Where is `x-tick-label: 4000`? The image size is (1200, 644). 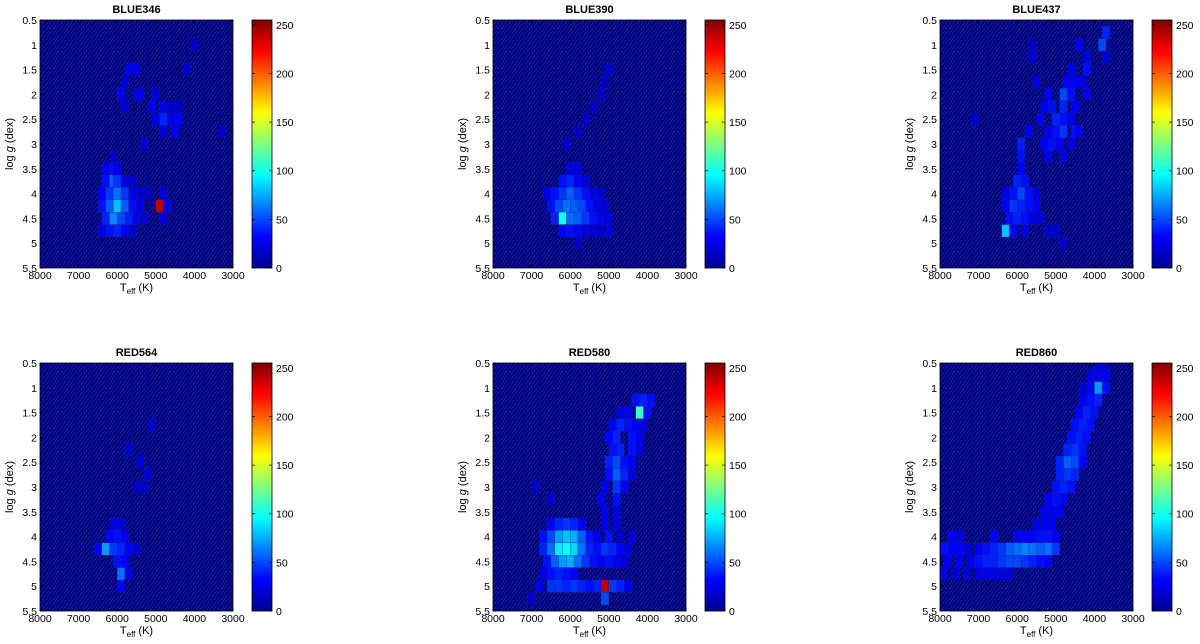 x-tick-label: 4000 is located at coordinates (1095, 276).